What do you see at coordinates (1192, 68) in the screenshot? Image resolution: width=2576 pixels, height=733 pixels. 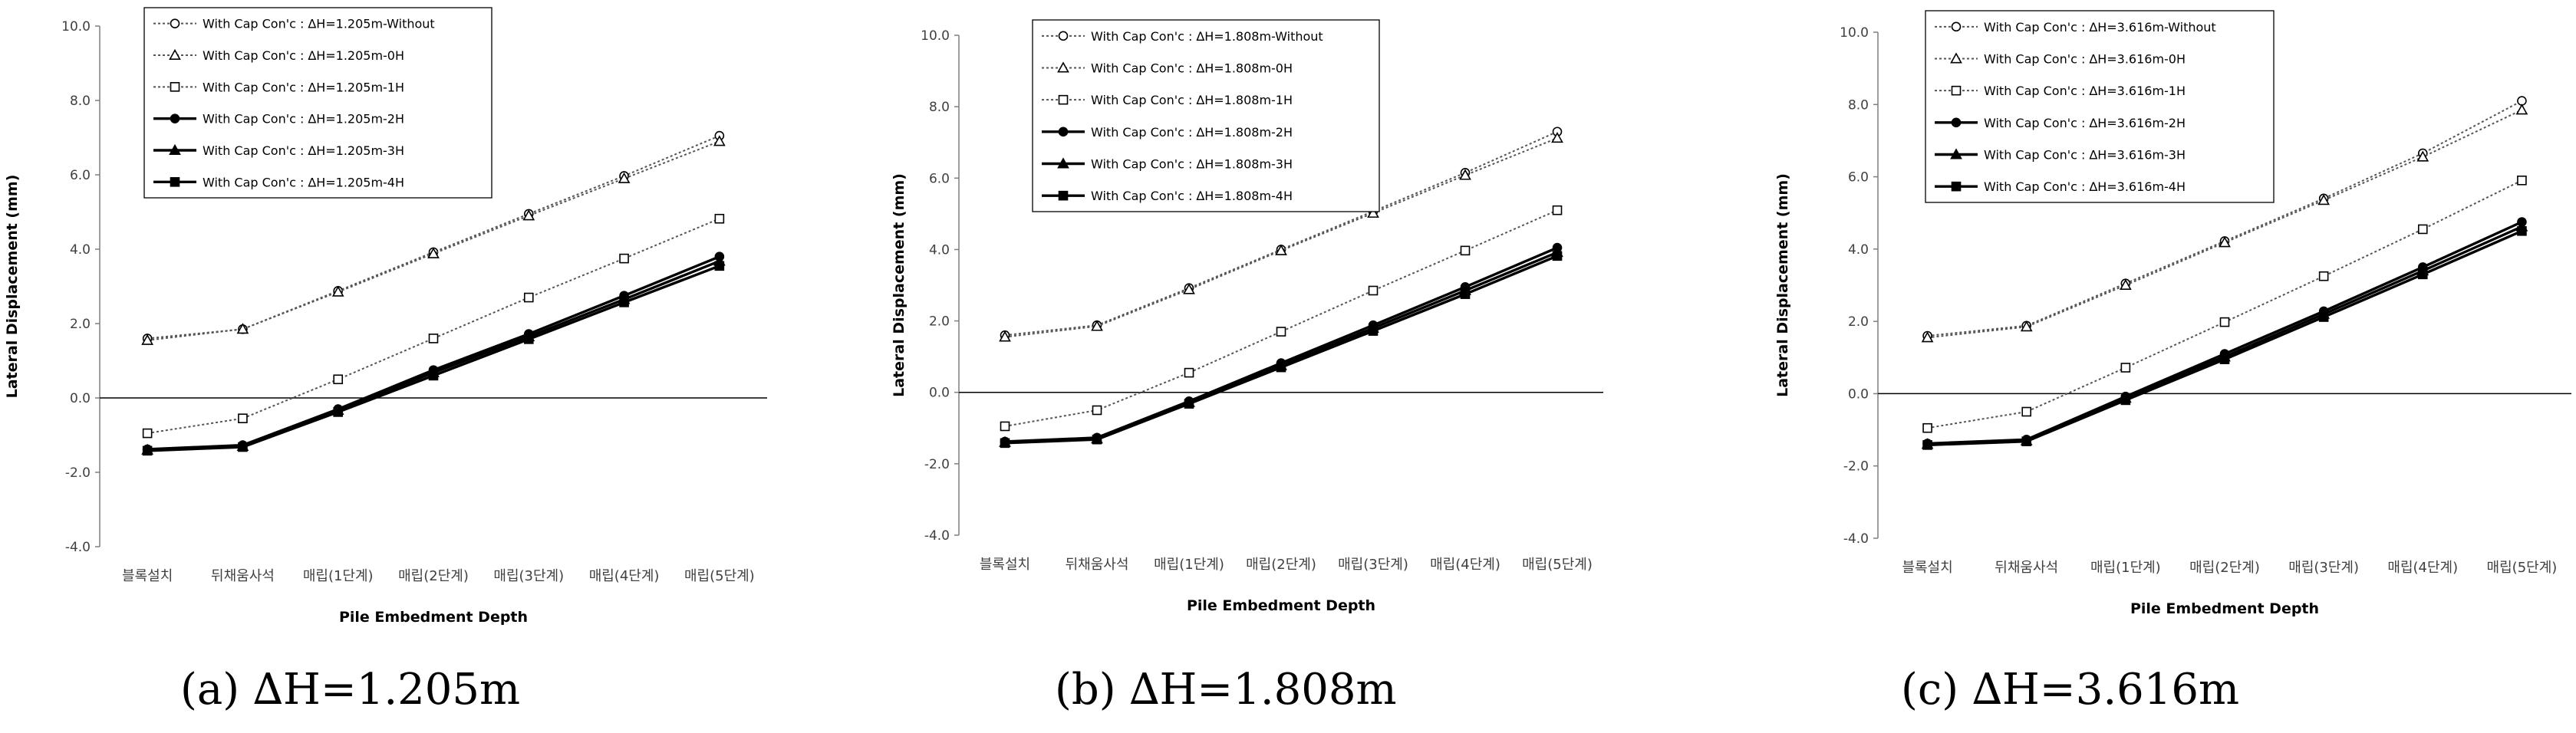 I see `legend-label: With Cap Con'c : ∆H=1.808m-0H` at bounding box center [1192, 68].